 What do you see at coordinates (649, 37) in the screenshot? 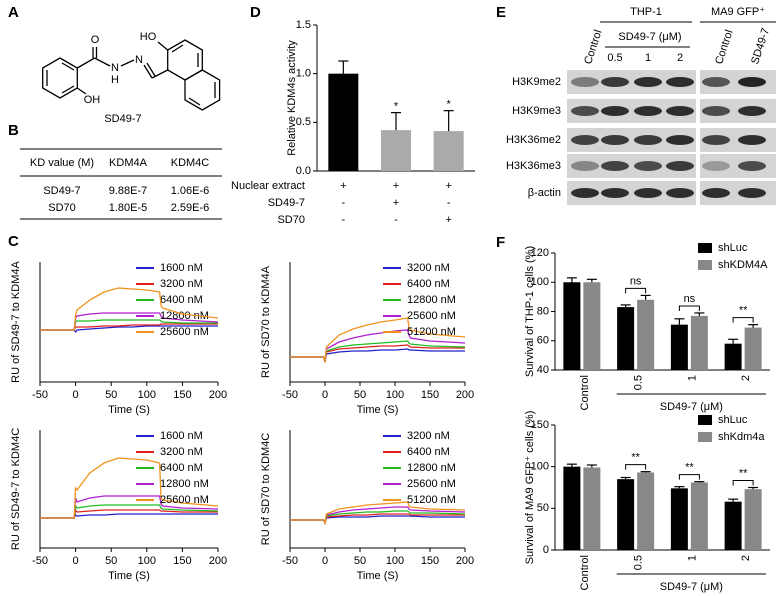
I see `treatment-label: SD49-7 (μM)` at bounding box center [649, 37].